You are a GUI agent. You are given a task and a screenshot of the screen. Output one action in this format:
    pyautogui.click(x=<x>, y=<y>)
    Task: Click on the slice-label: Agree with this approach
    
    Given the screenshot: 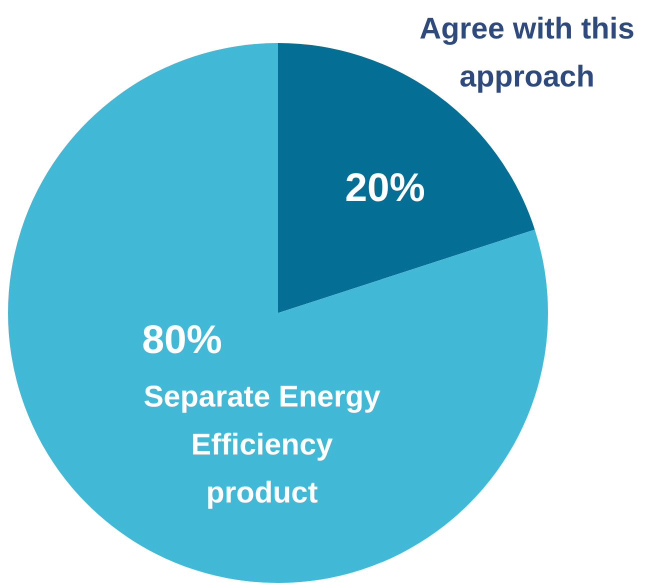 What is the action you would take?
    pyautogui.click(x=527, y=53)
    